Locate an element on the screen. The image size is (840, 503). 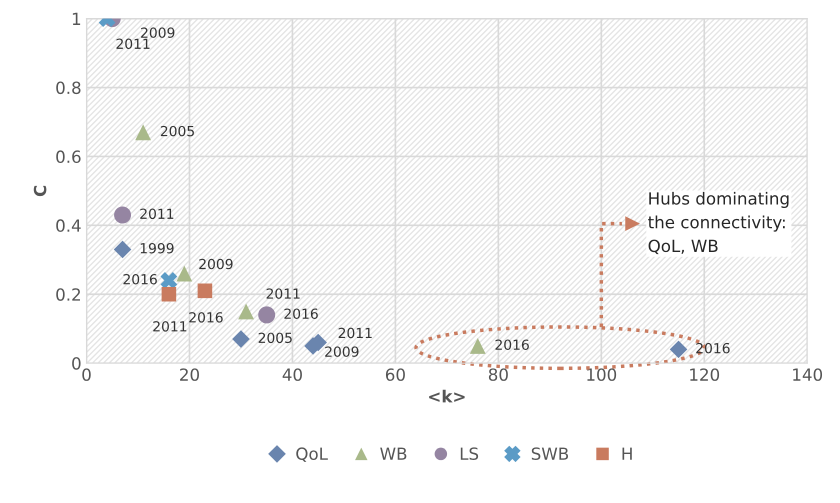
annotation: Hubs dominating the connectivity: QoL, WB is located at coordinates (718, 223).